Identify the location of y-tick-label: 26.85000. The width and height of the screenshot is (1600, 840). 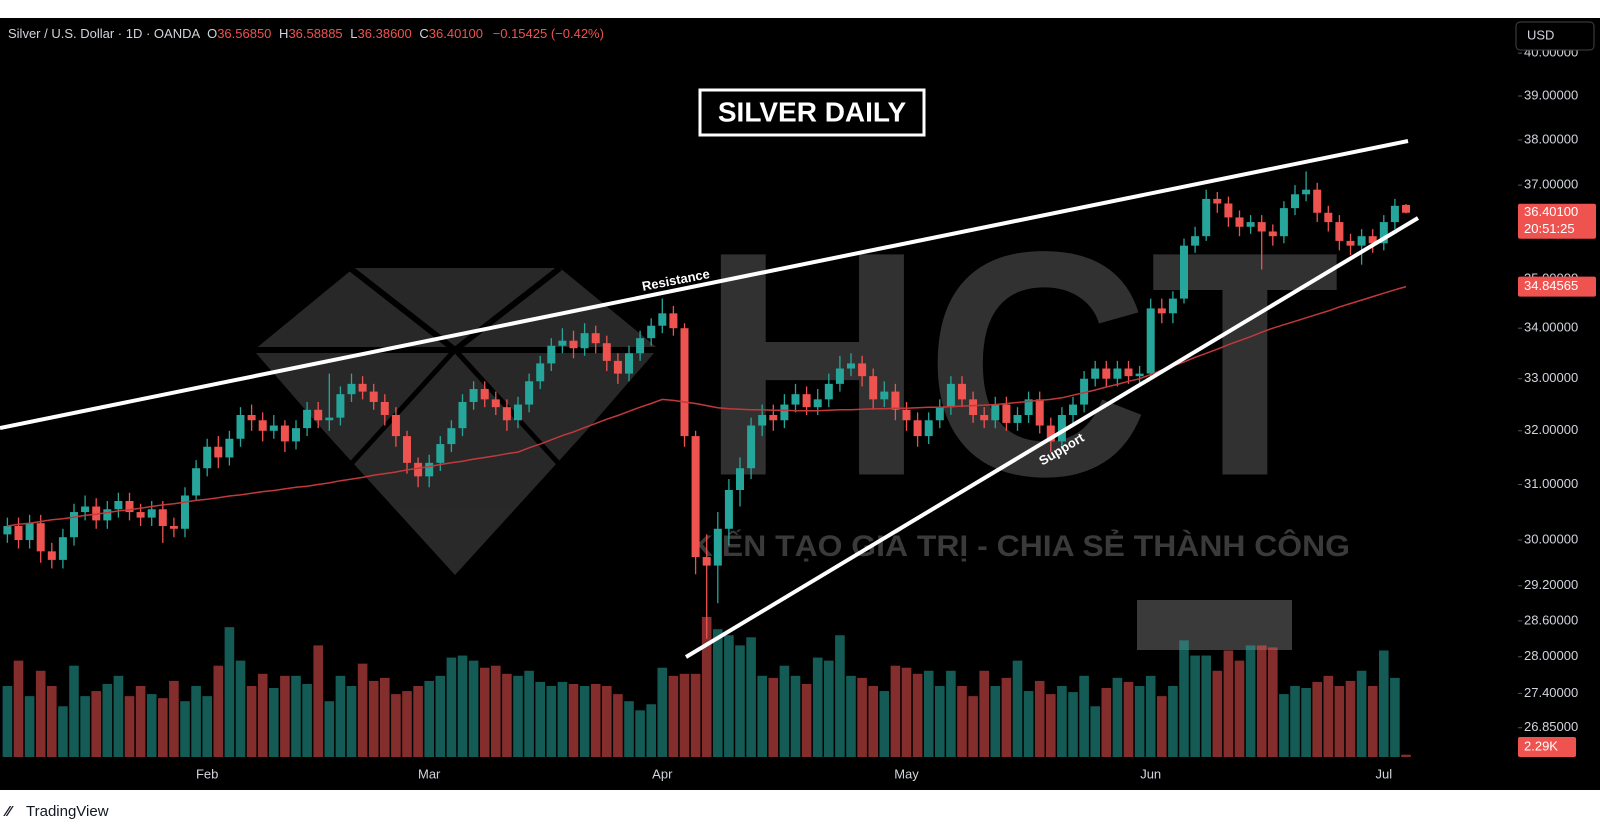
(1551, 726).